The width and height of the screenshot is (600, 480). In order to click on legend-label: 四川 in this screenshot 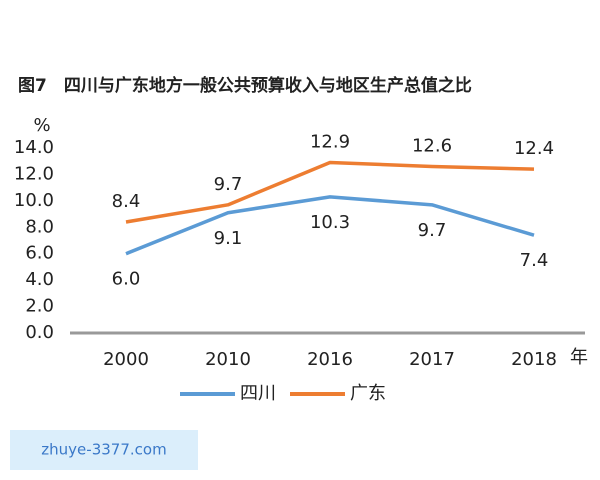, I will do `click(258, 393)`.